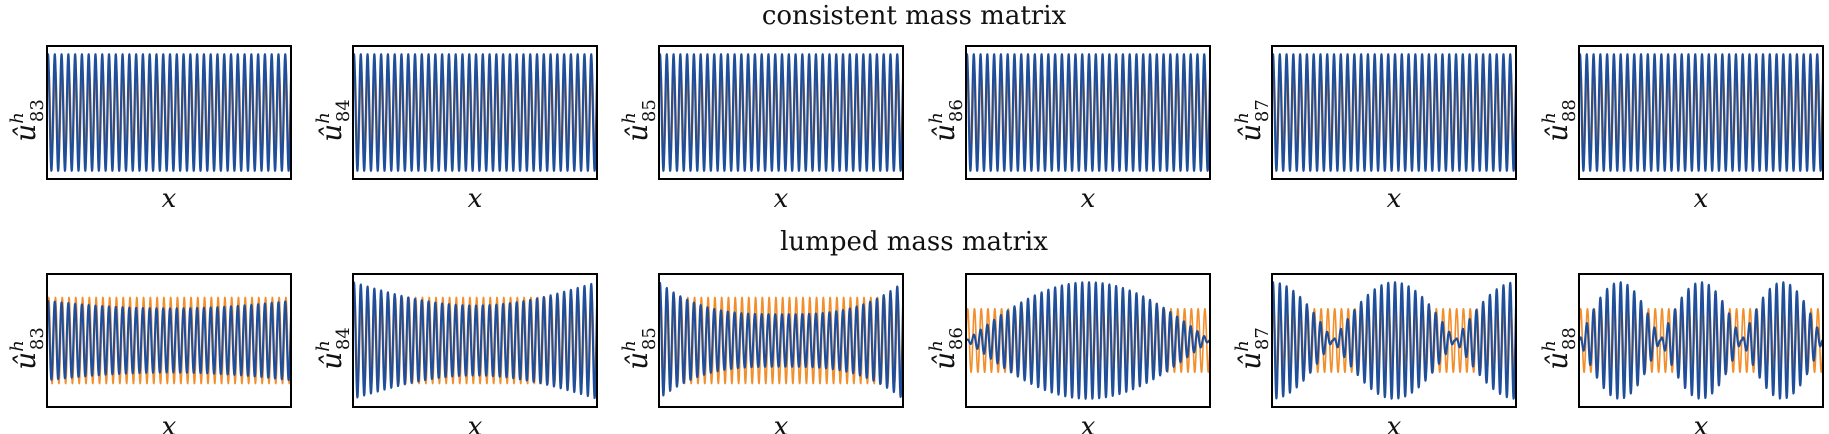  I want to click on panel-row0-4: x ûh87, so click(1374, 129).